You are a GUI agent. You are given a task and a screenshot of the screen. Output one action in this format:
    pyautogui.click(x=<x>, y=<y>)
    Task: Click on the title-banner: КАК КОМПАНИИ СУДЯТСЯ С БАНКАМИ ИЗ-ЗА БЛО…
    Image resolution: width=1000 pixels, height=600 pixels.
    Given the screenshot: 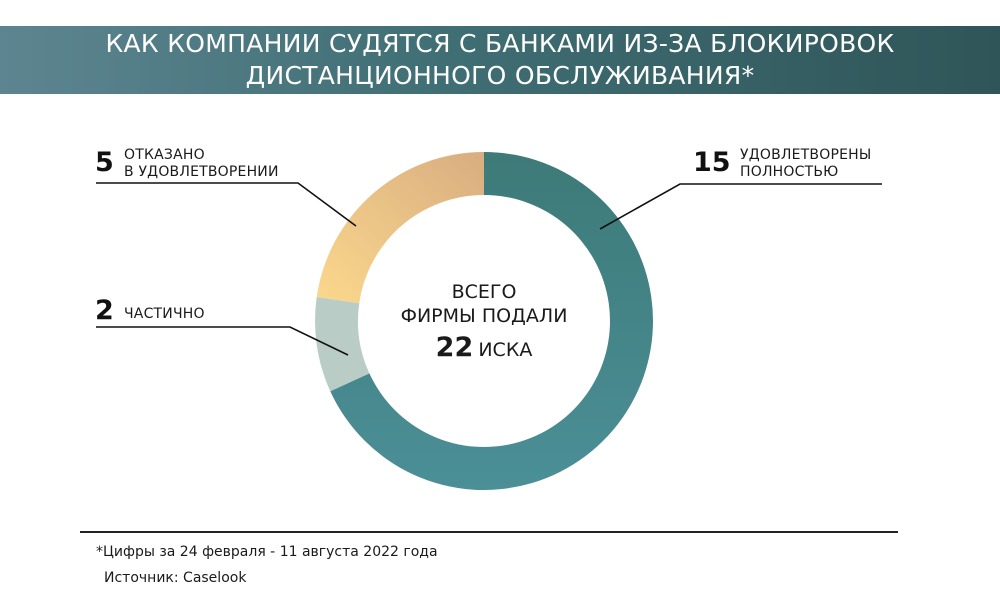 What is the action you would take?
    pyautogui.click(x=500, y=60)
    